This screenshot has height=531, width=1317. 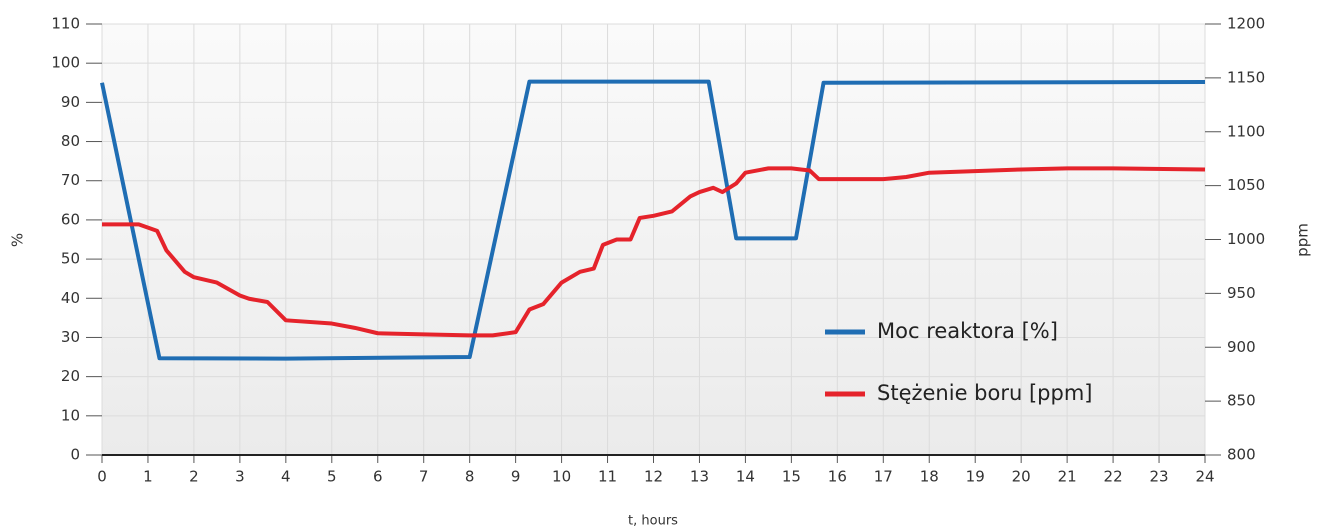 I want to click on x-tick-label: 5, so click(x=332, y=477).